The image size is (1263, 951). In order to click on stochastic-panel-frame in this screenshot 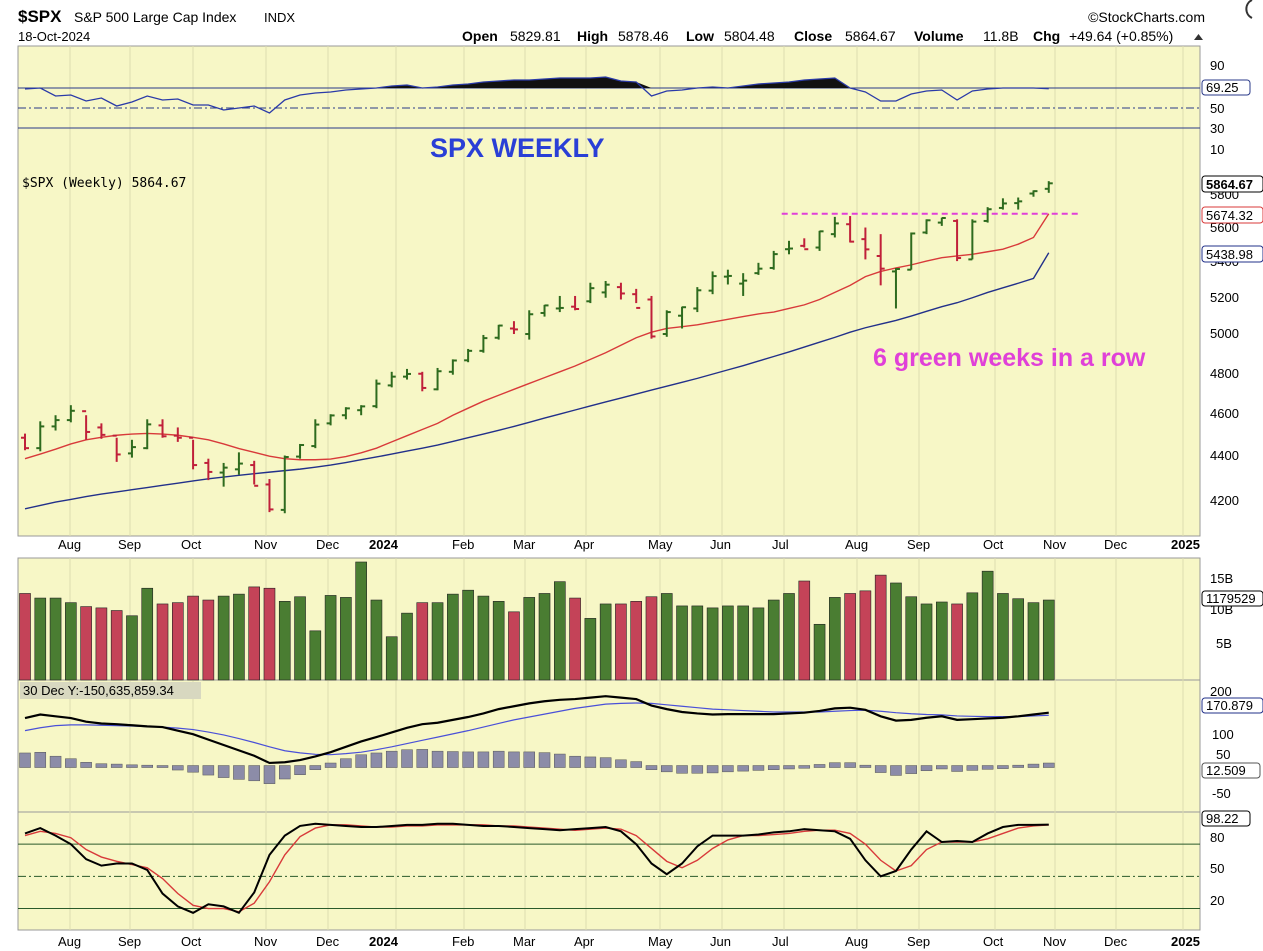, I will do `click(609, 871)`.